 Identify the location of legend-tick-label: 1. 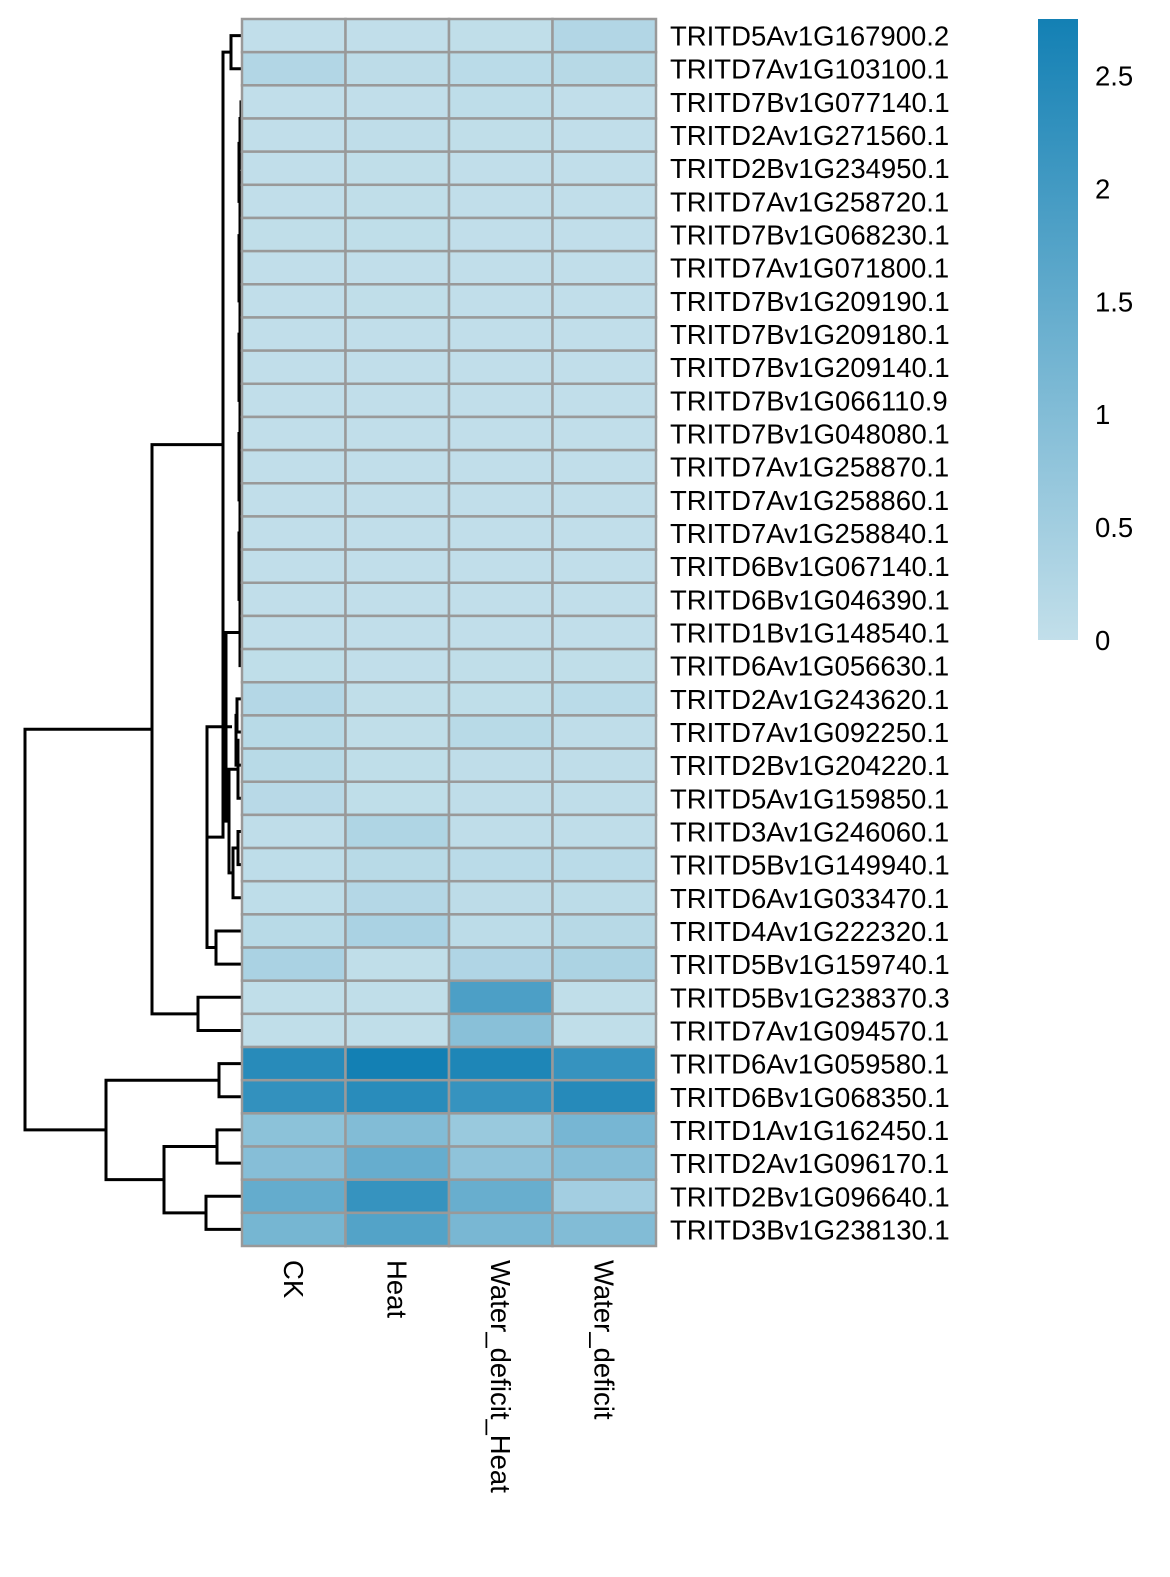
(1102, 414).